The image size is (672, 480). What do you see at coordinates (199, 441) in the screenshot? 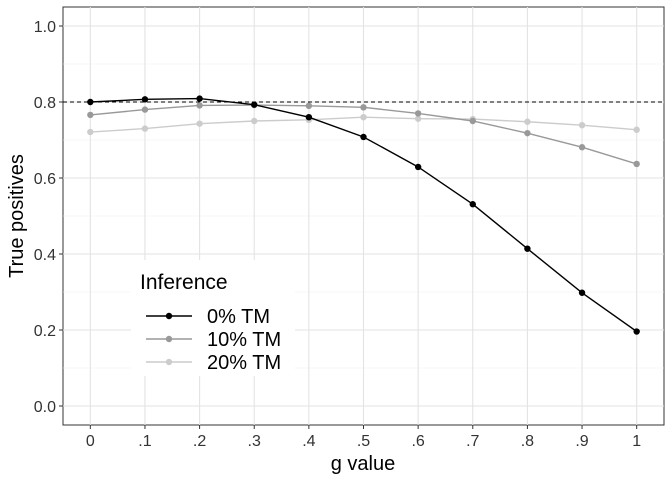
I see `x-tick-label: .2` at bounding box center [199, 441].